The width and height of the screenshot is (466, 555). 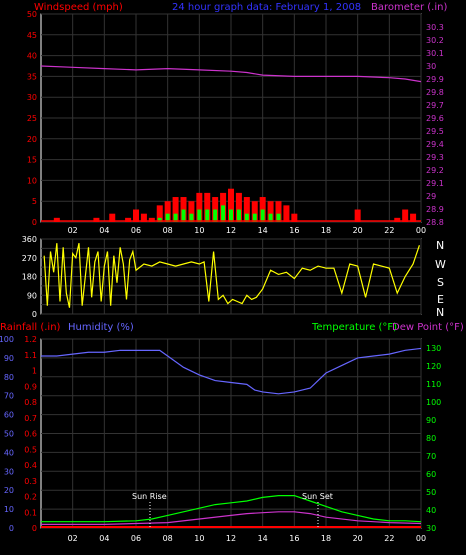 I want to click on barometer-tick-label: 30.3, so click(x=435, y=27).